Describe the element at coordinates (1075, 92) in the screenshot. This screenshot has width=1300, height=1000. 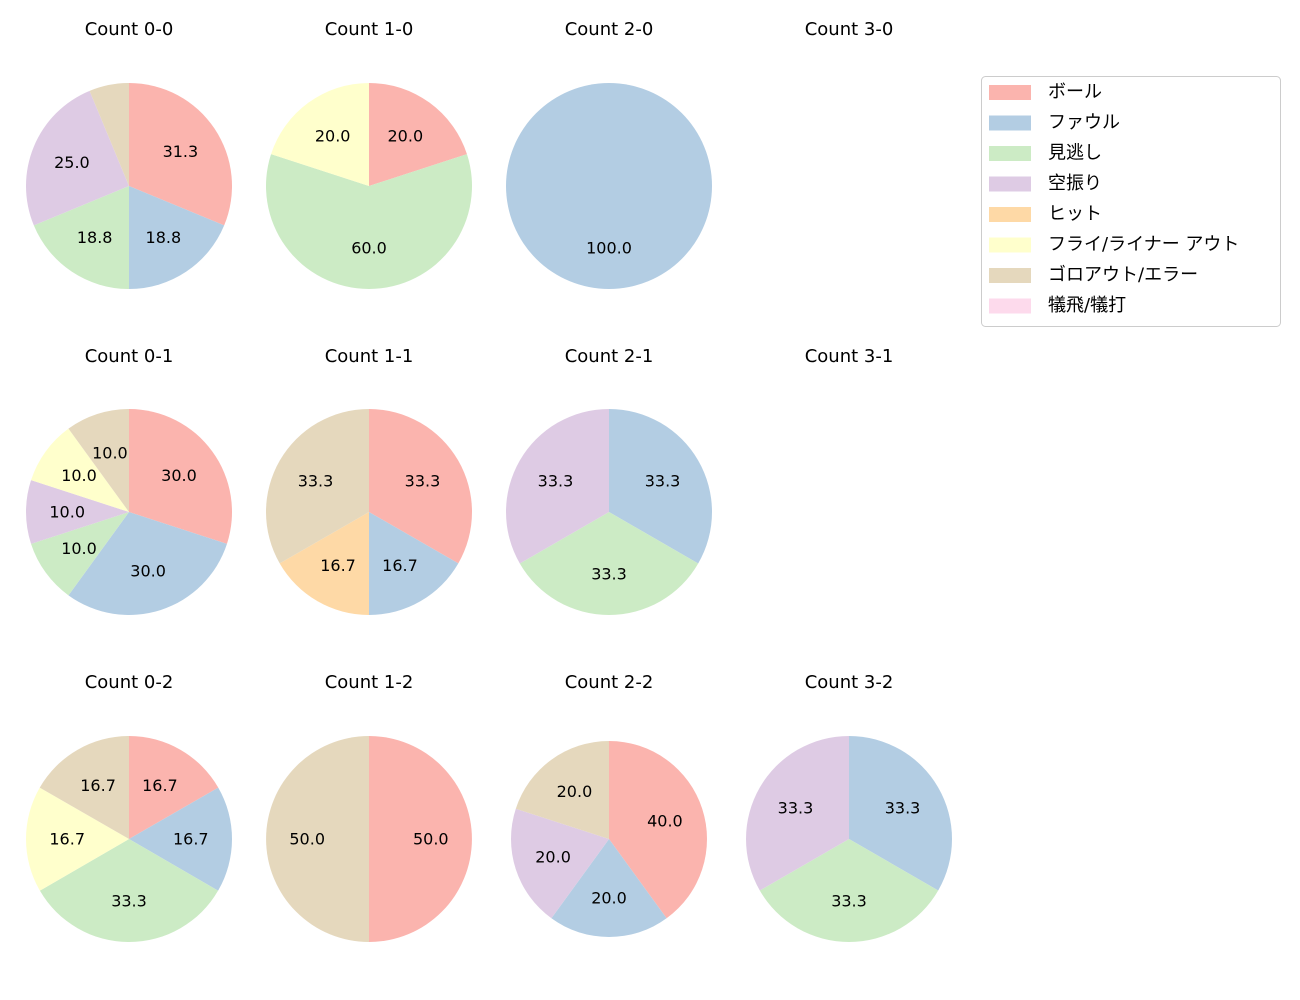
I see `legend-label: ボール` at that location.